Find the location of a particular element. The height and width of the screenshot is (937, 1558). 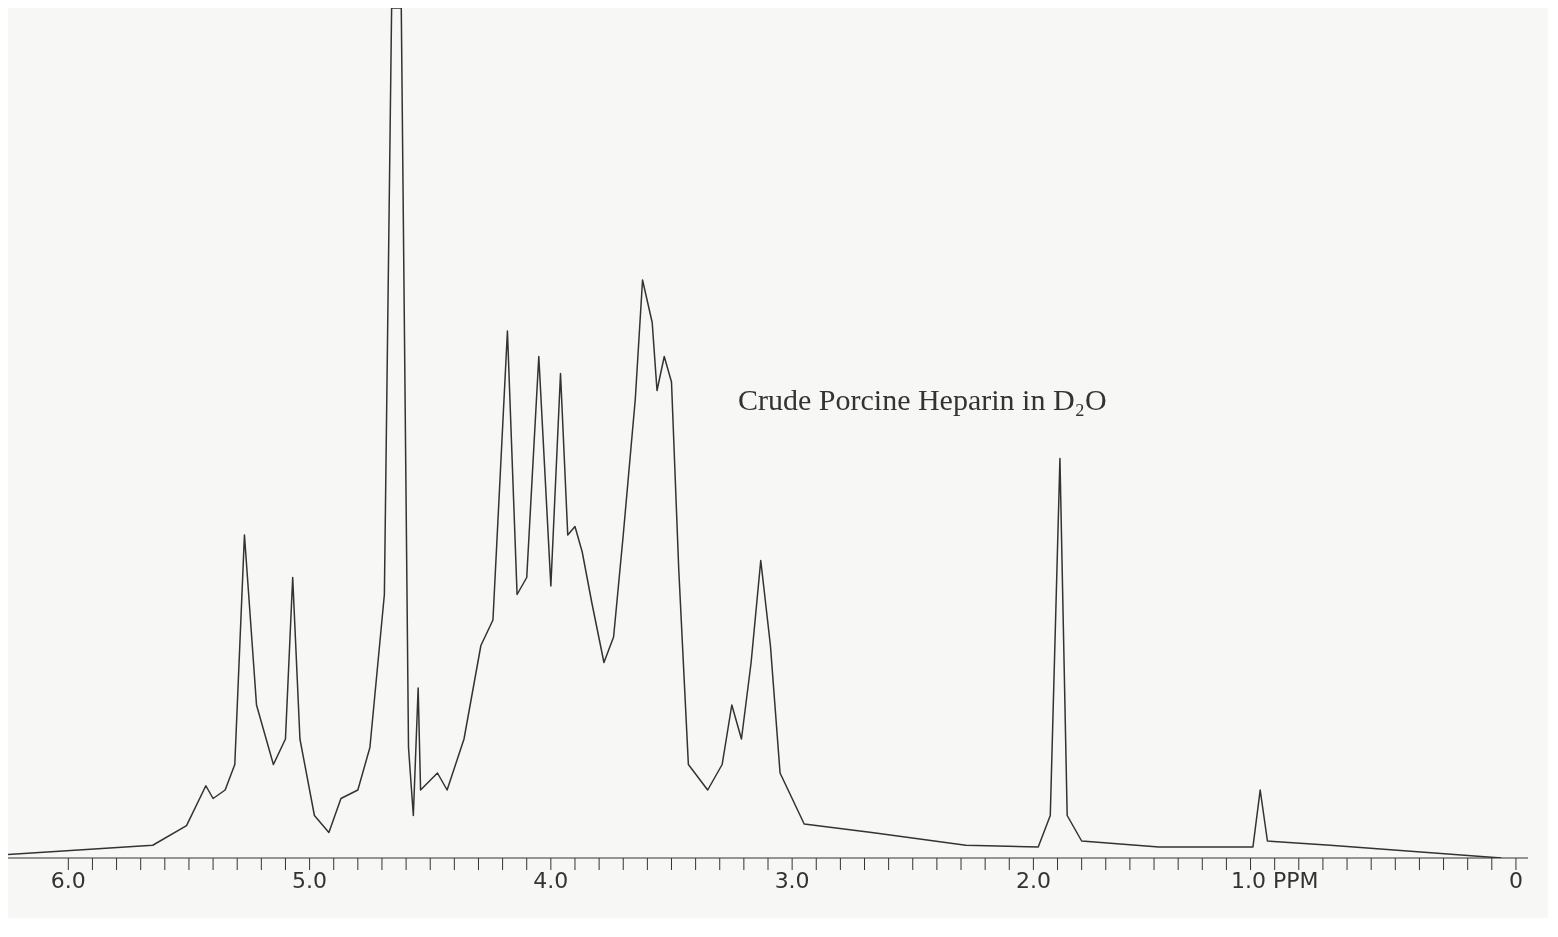

x-tick-label: 4.0 is located at coordinates (551, 880).